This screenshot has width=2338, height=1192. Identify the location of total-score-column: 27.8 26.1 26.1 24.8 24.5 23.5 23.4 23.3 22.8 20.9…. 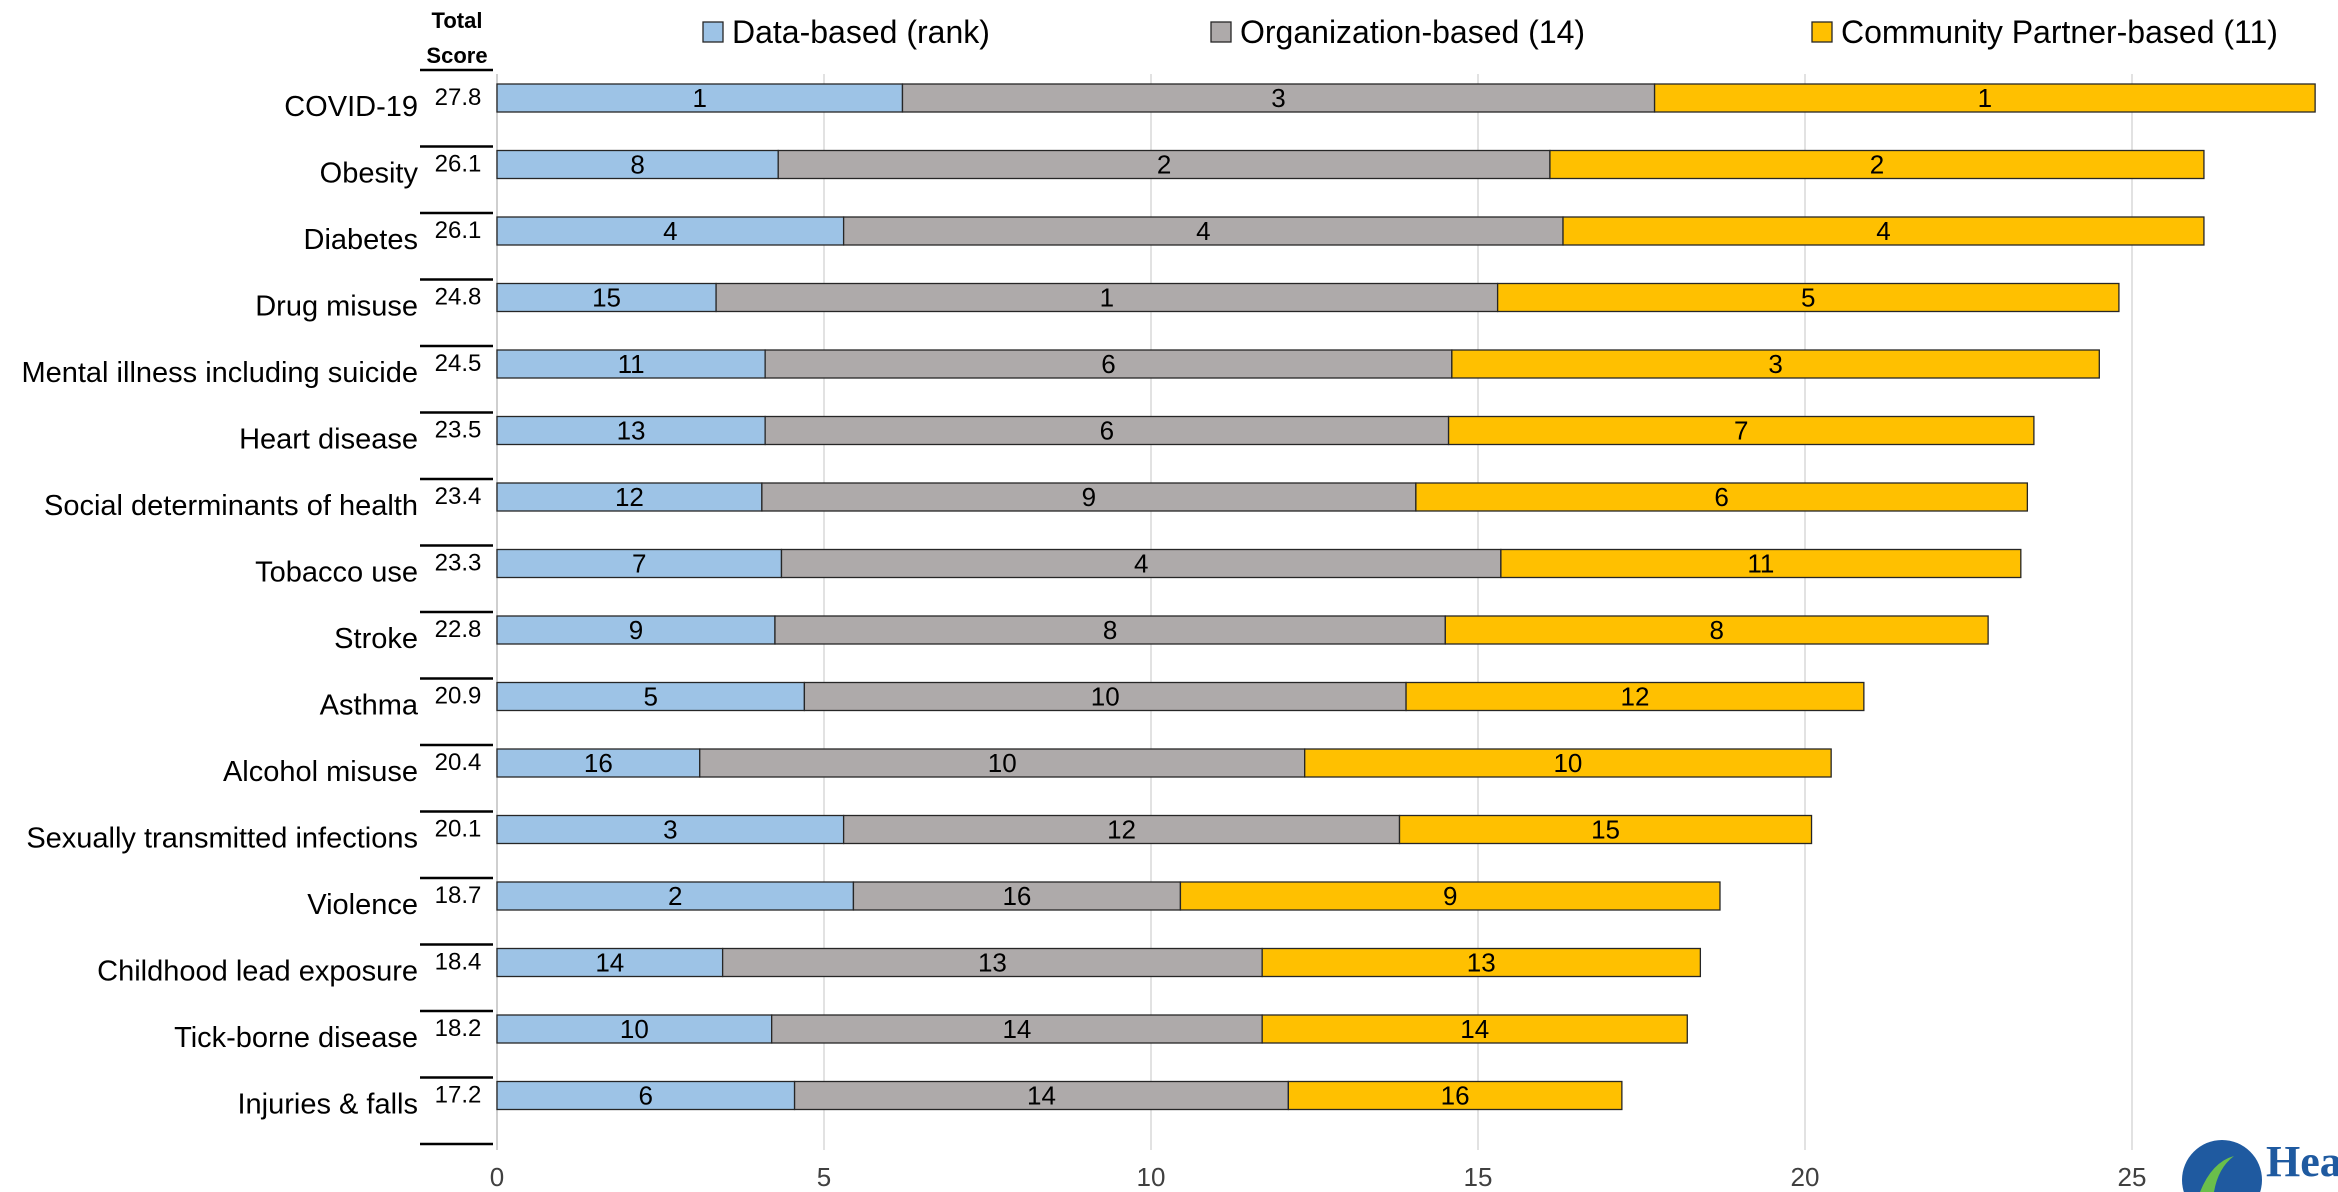
(456, 607).